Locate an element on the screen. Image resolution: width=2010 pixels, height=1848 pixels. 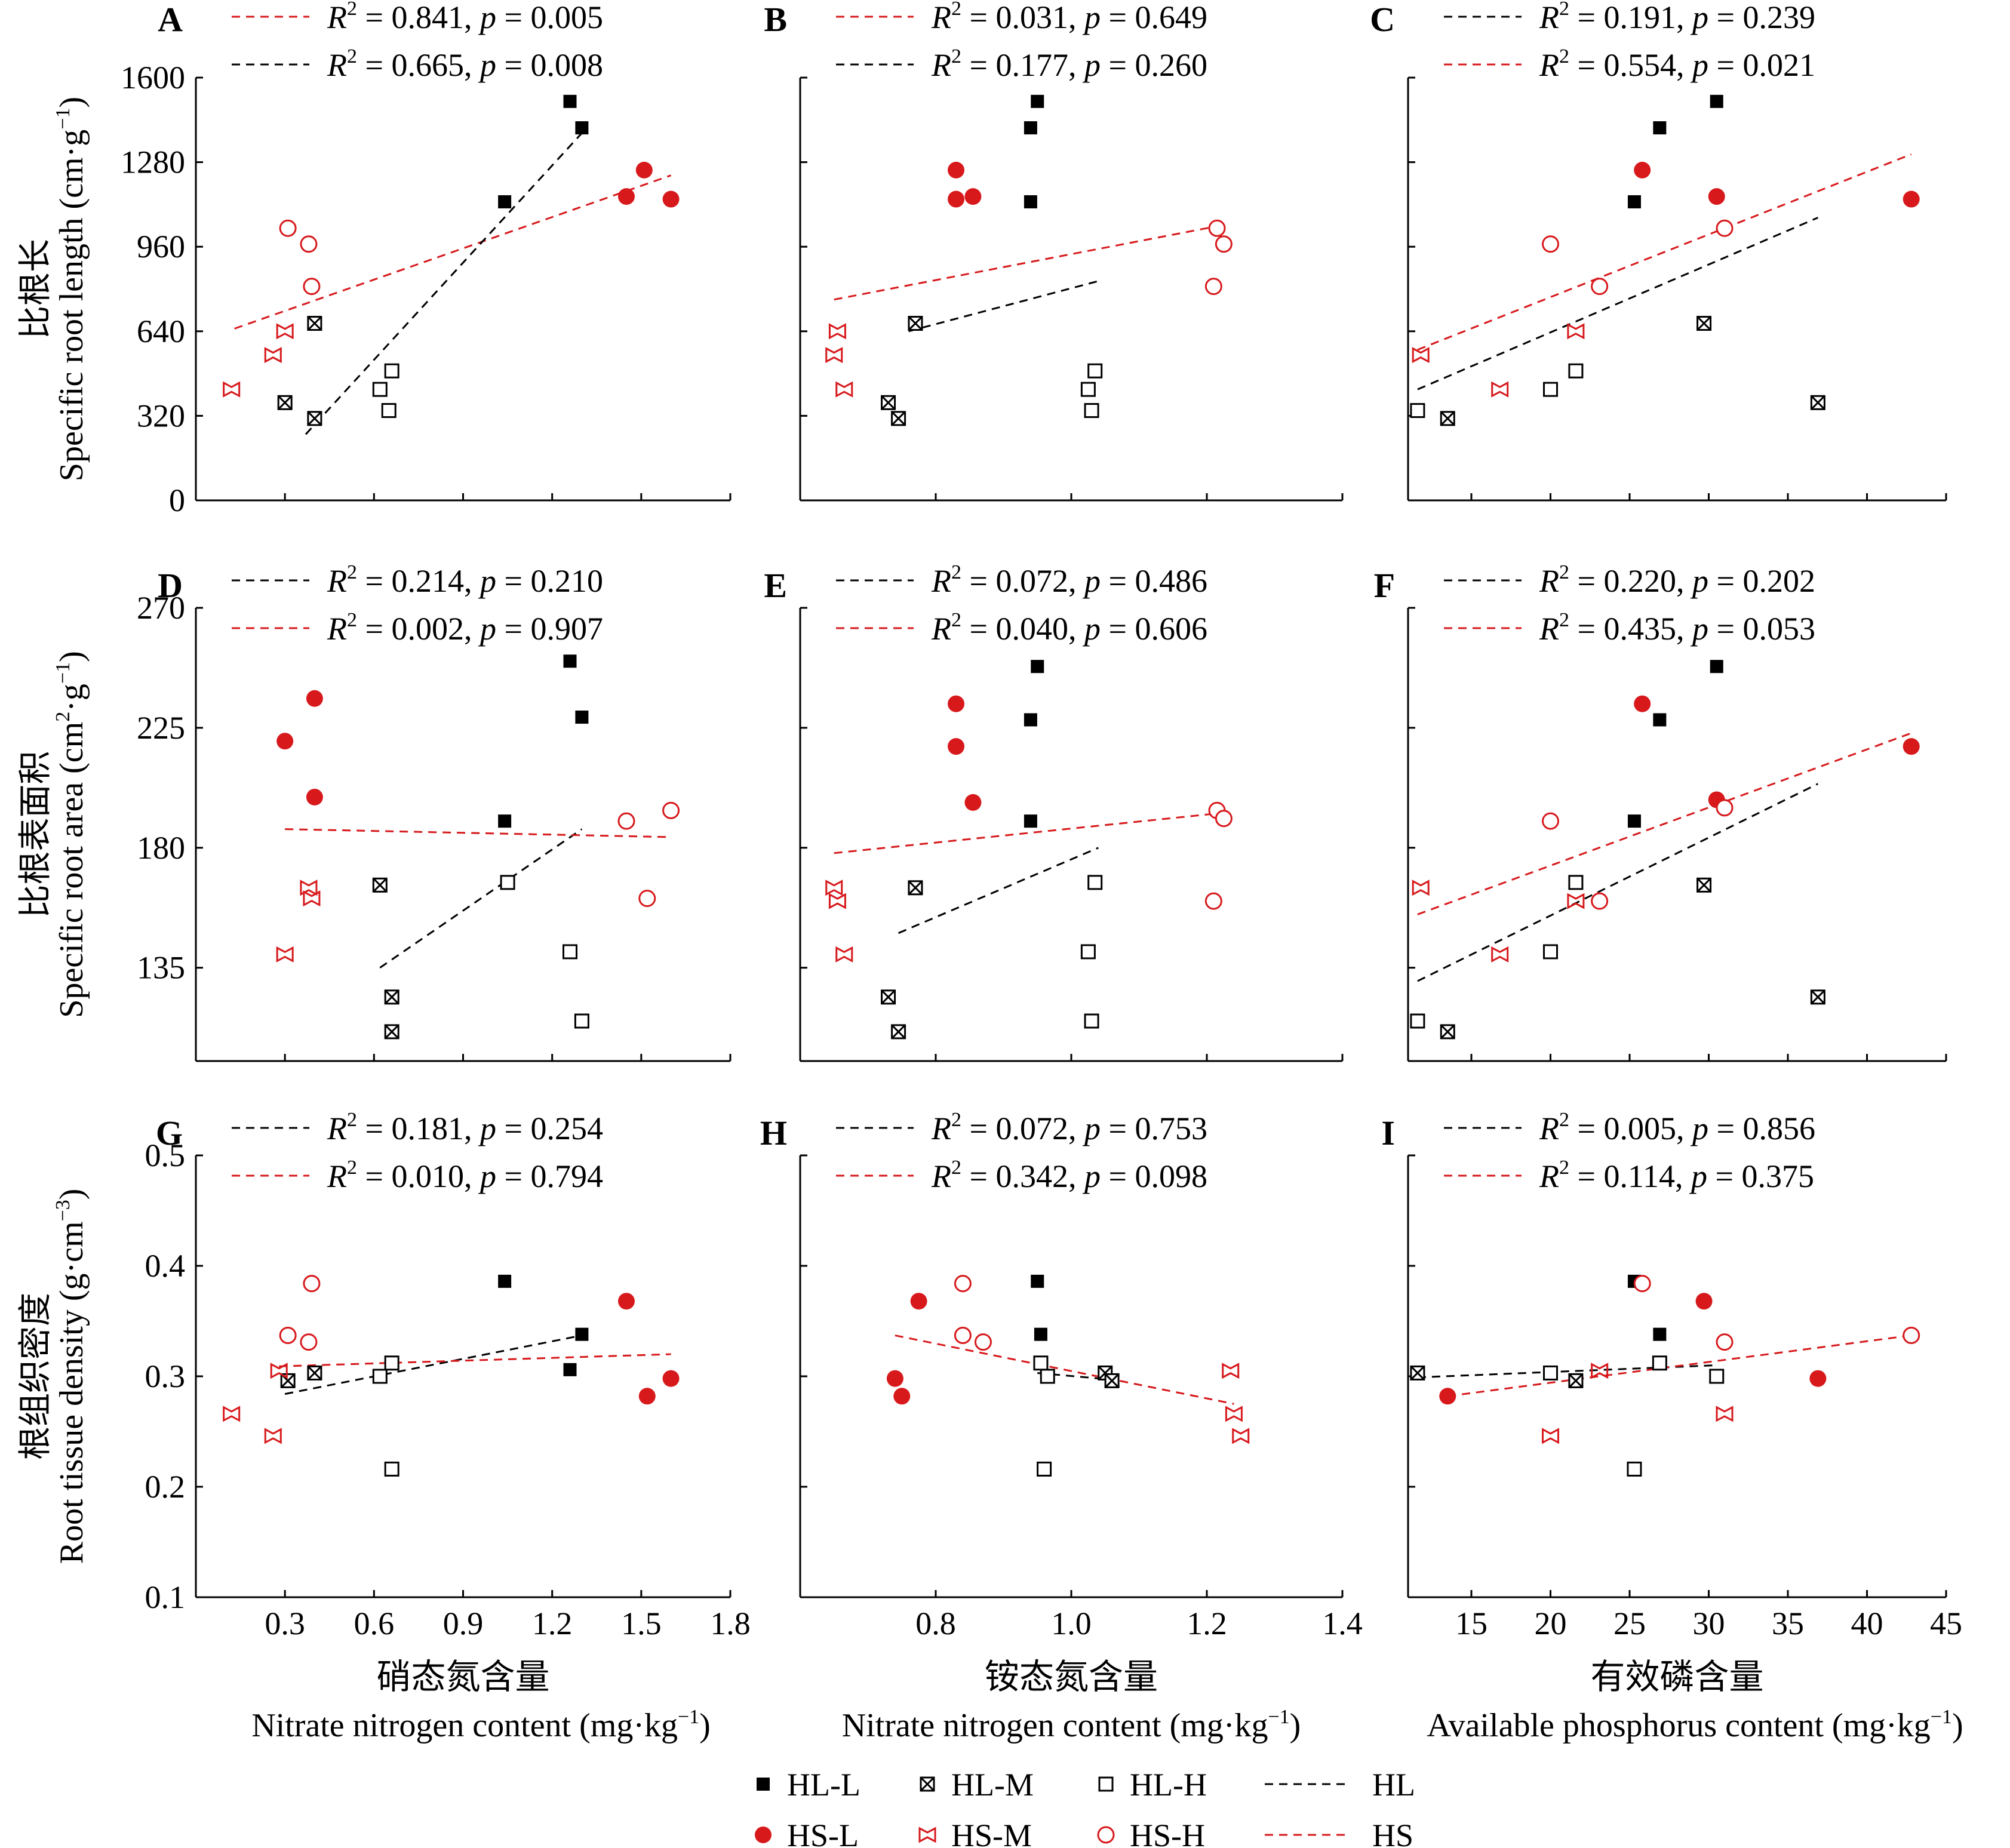
stats-r2: 0.220 is located at coordinates (1640, 581).